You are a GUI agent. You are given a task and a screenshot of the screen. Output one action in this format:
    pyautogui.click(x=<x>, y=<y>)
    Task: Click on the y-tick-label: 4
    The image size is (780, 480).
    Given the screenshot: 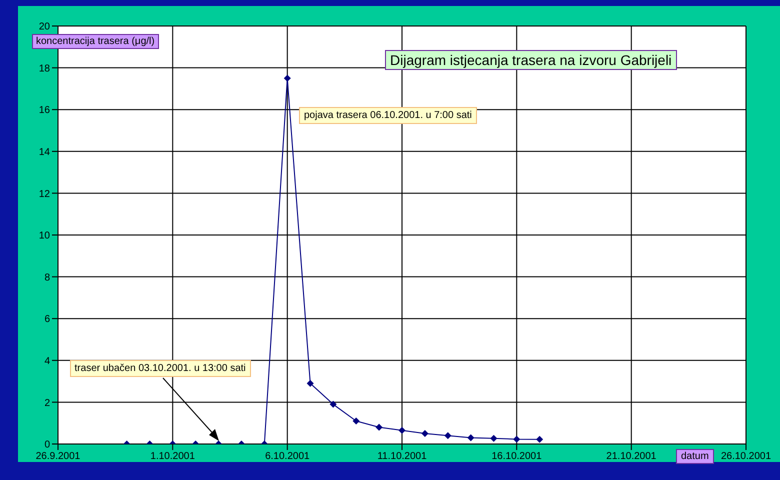 What is the action you would take?
    pyautogui.click(x=47, y=361)
    